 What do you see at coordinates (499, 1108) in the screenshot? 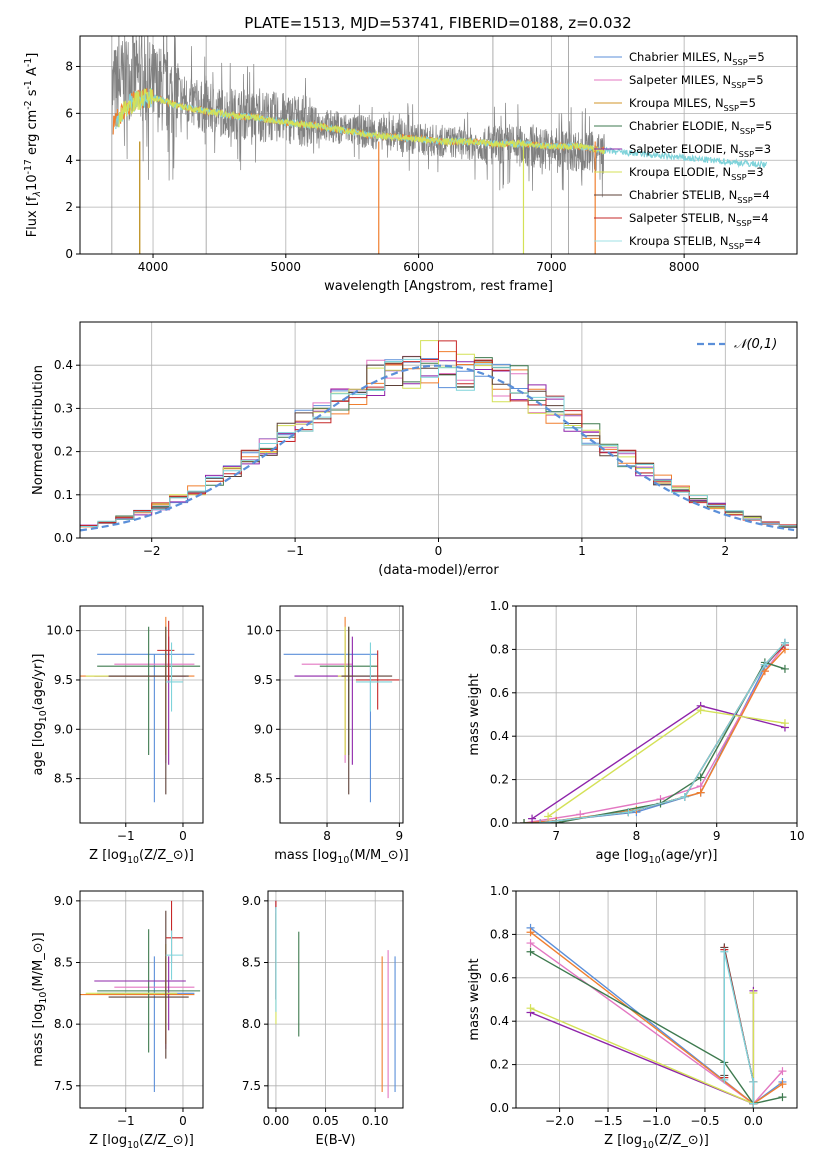
I see `y-tick-label: 0.0` at bounding box center [499, 1108].